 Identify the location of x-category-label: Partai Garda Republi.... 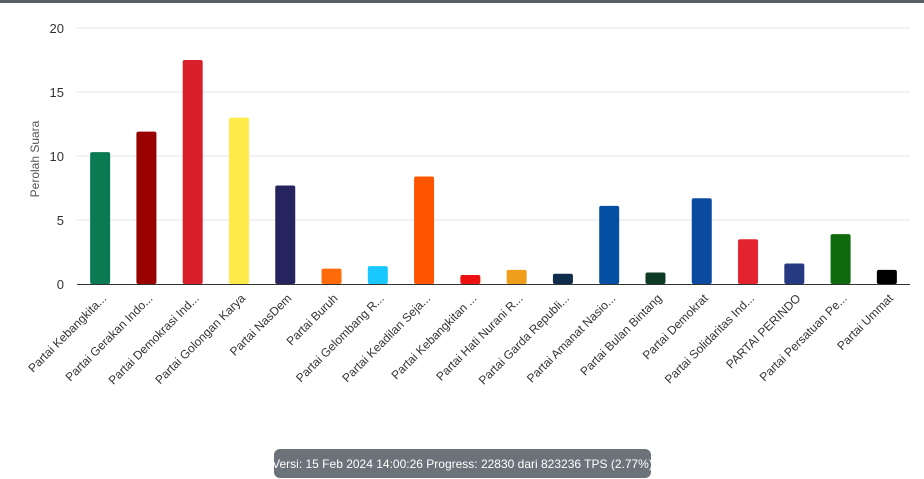
(524, 339).